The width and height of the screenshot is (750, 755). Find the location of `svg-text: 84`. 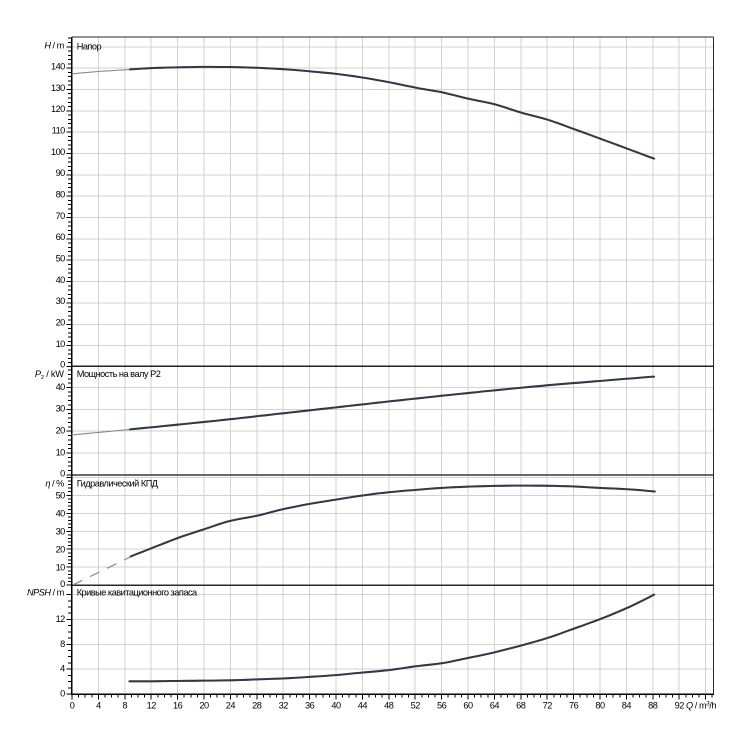

svg-text: 84 is located at coordinates (627, 706).